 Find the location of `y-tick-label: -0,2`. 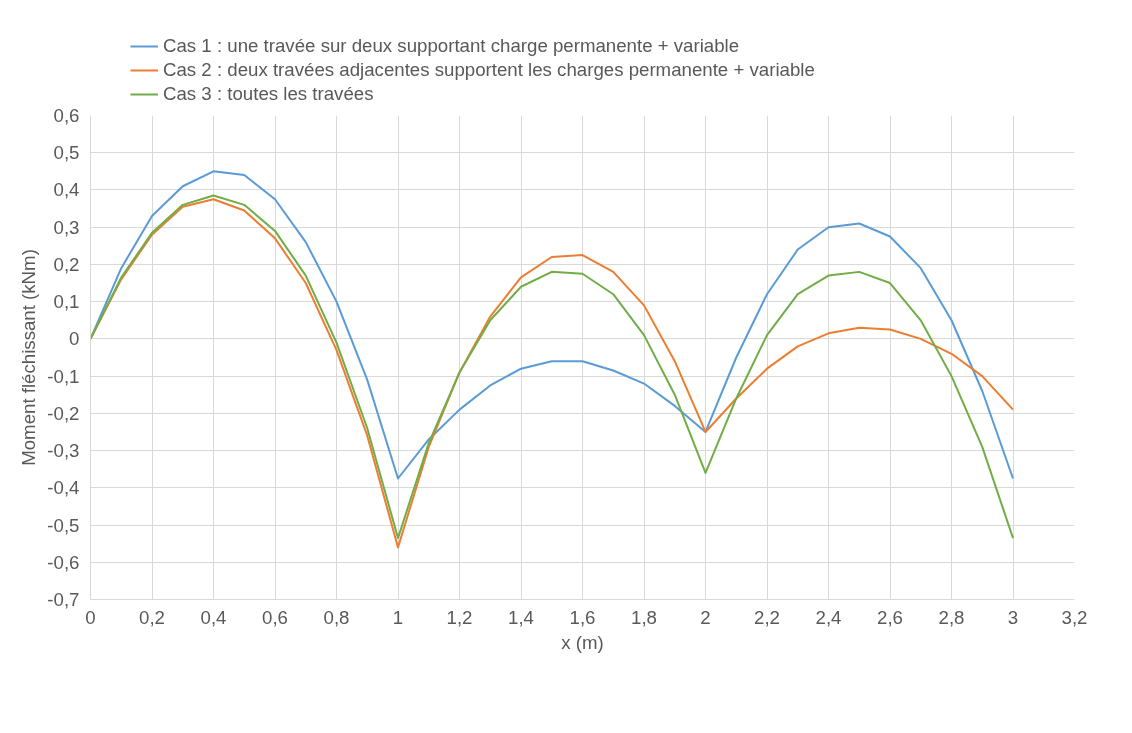

y-tick-label: -0,2 is located at coordinates (63, 413).